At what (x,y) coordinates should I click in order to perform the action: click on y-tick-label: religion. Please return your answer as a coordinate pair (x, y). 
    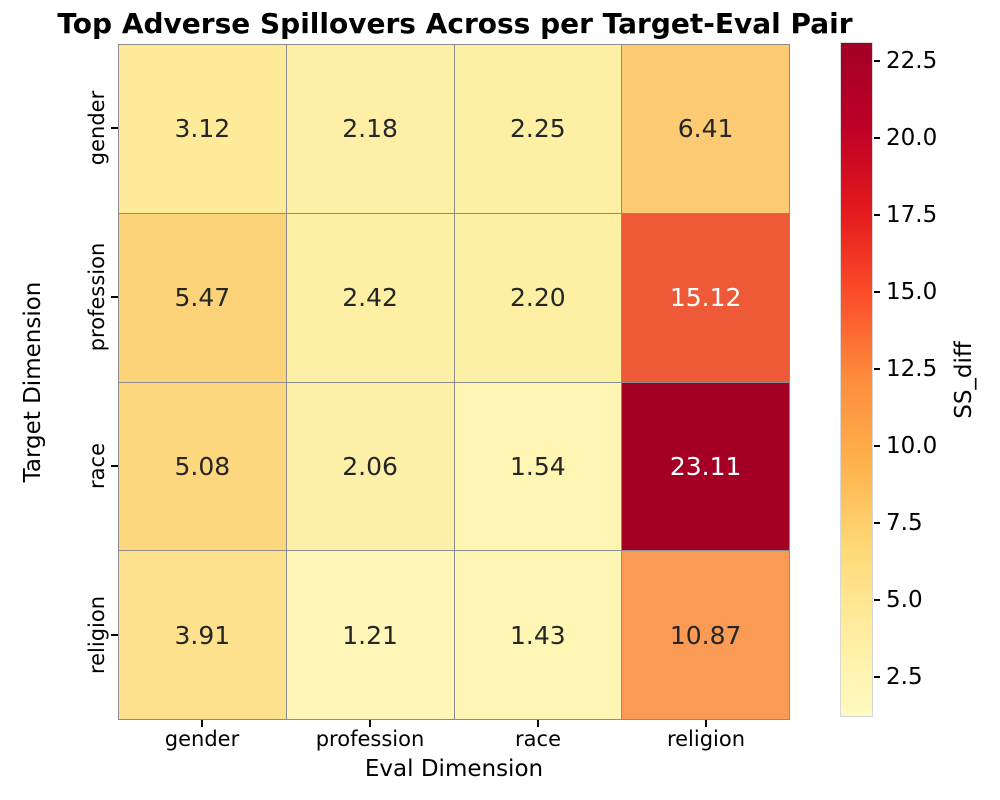
    Looking at the image, I should click on (97, 635).